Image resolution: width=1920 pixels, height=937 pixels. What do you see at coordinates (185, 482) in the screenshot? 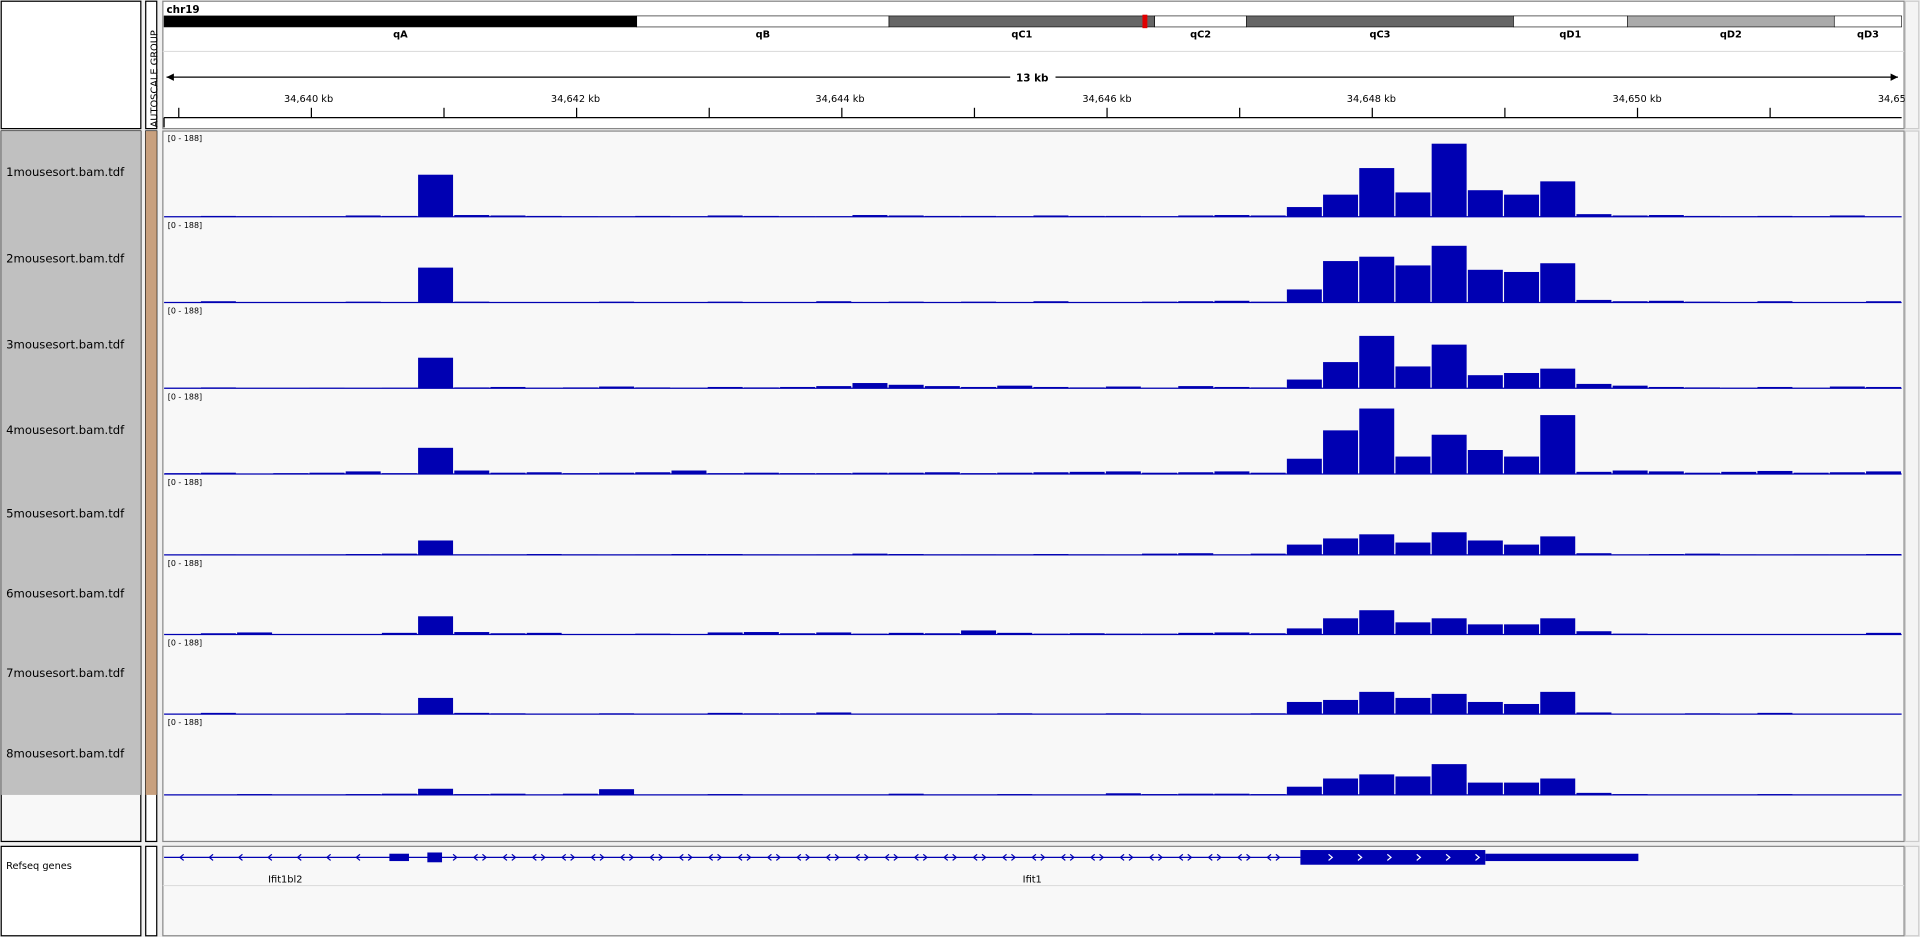
I see `data-range: [0 - 188]` at bounding box center [185, 482].